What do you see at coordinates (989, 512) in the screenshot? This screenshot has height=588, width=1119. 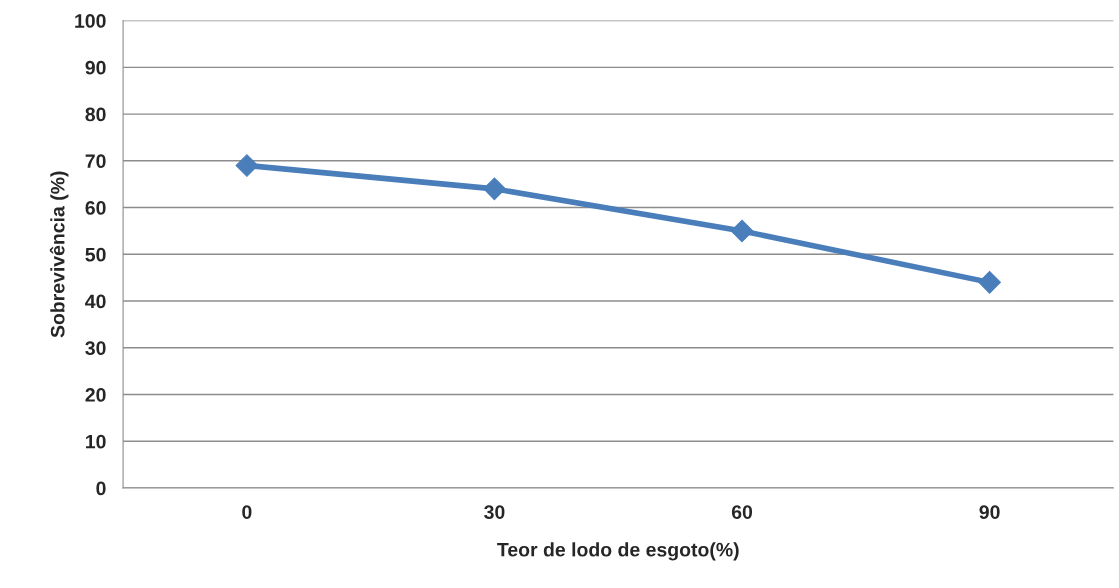 I see `x-tick-label: 90` at bounding box center [989, 512].